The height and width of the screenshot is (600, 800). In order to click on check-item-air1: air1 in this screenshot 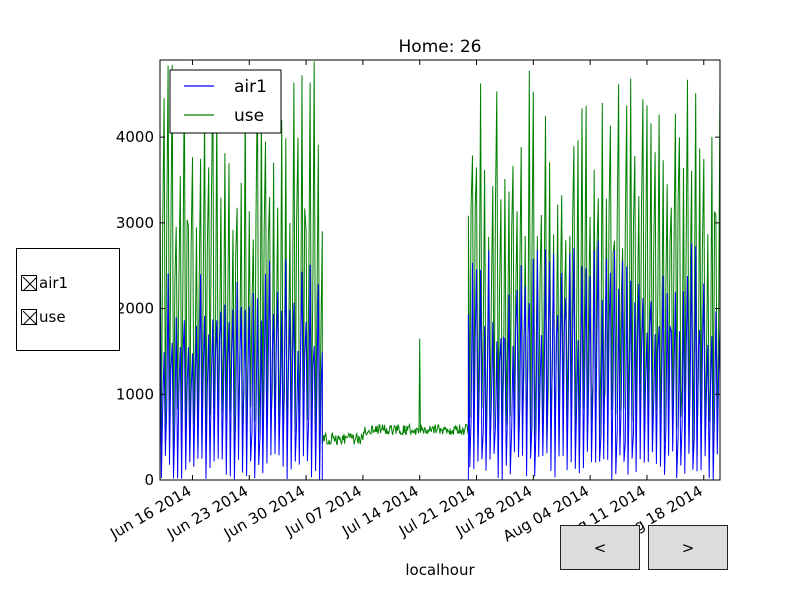, I will do `click(44, 283)`.